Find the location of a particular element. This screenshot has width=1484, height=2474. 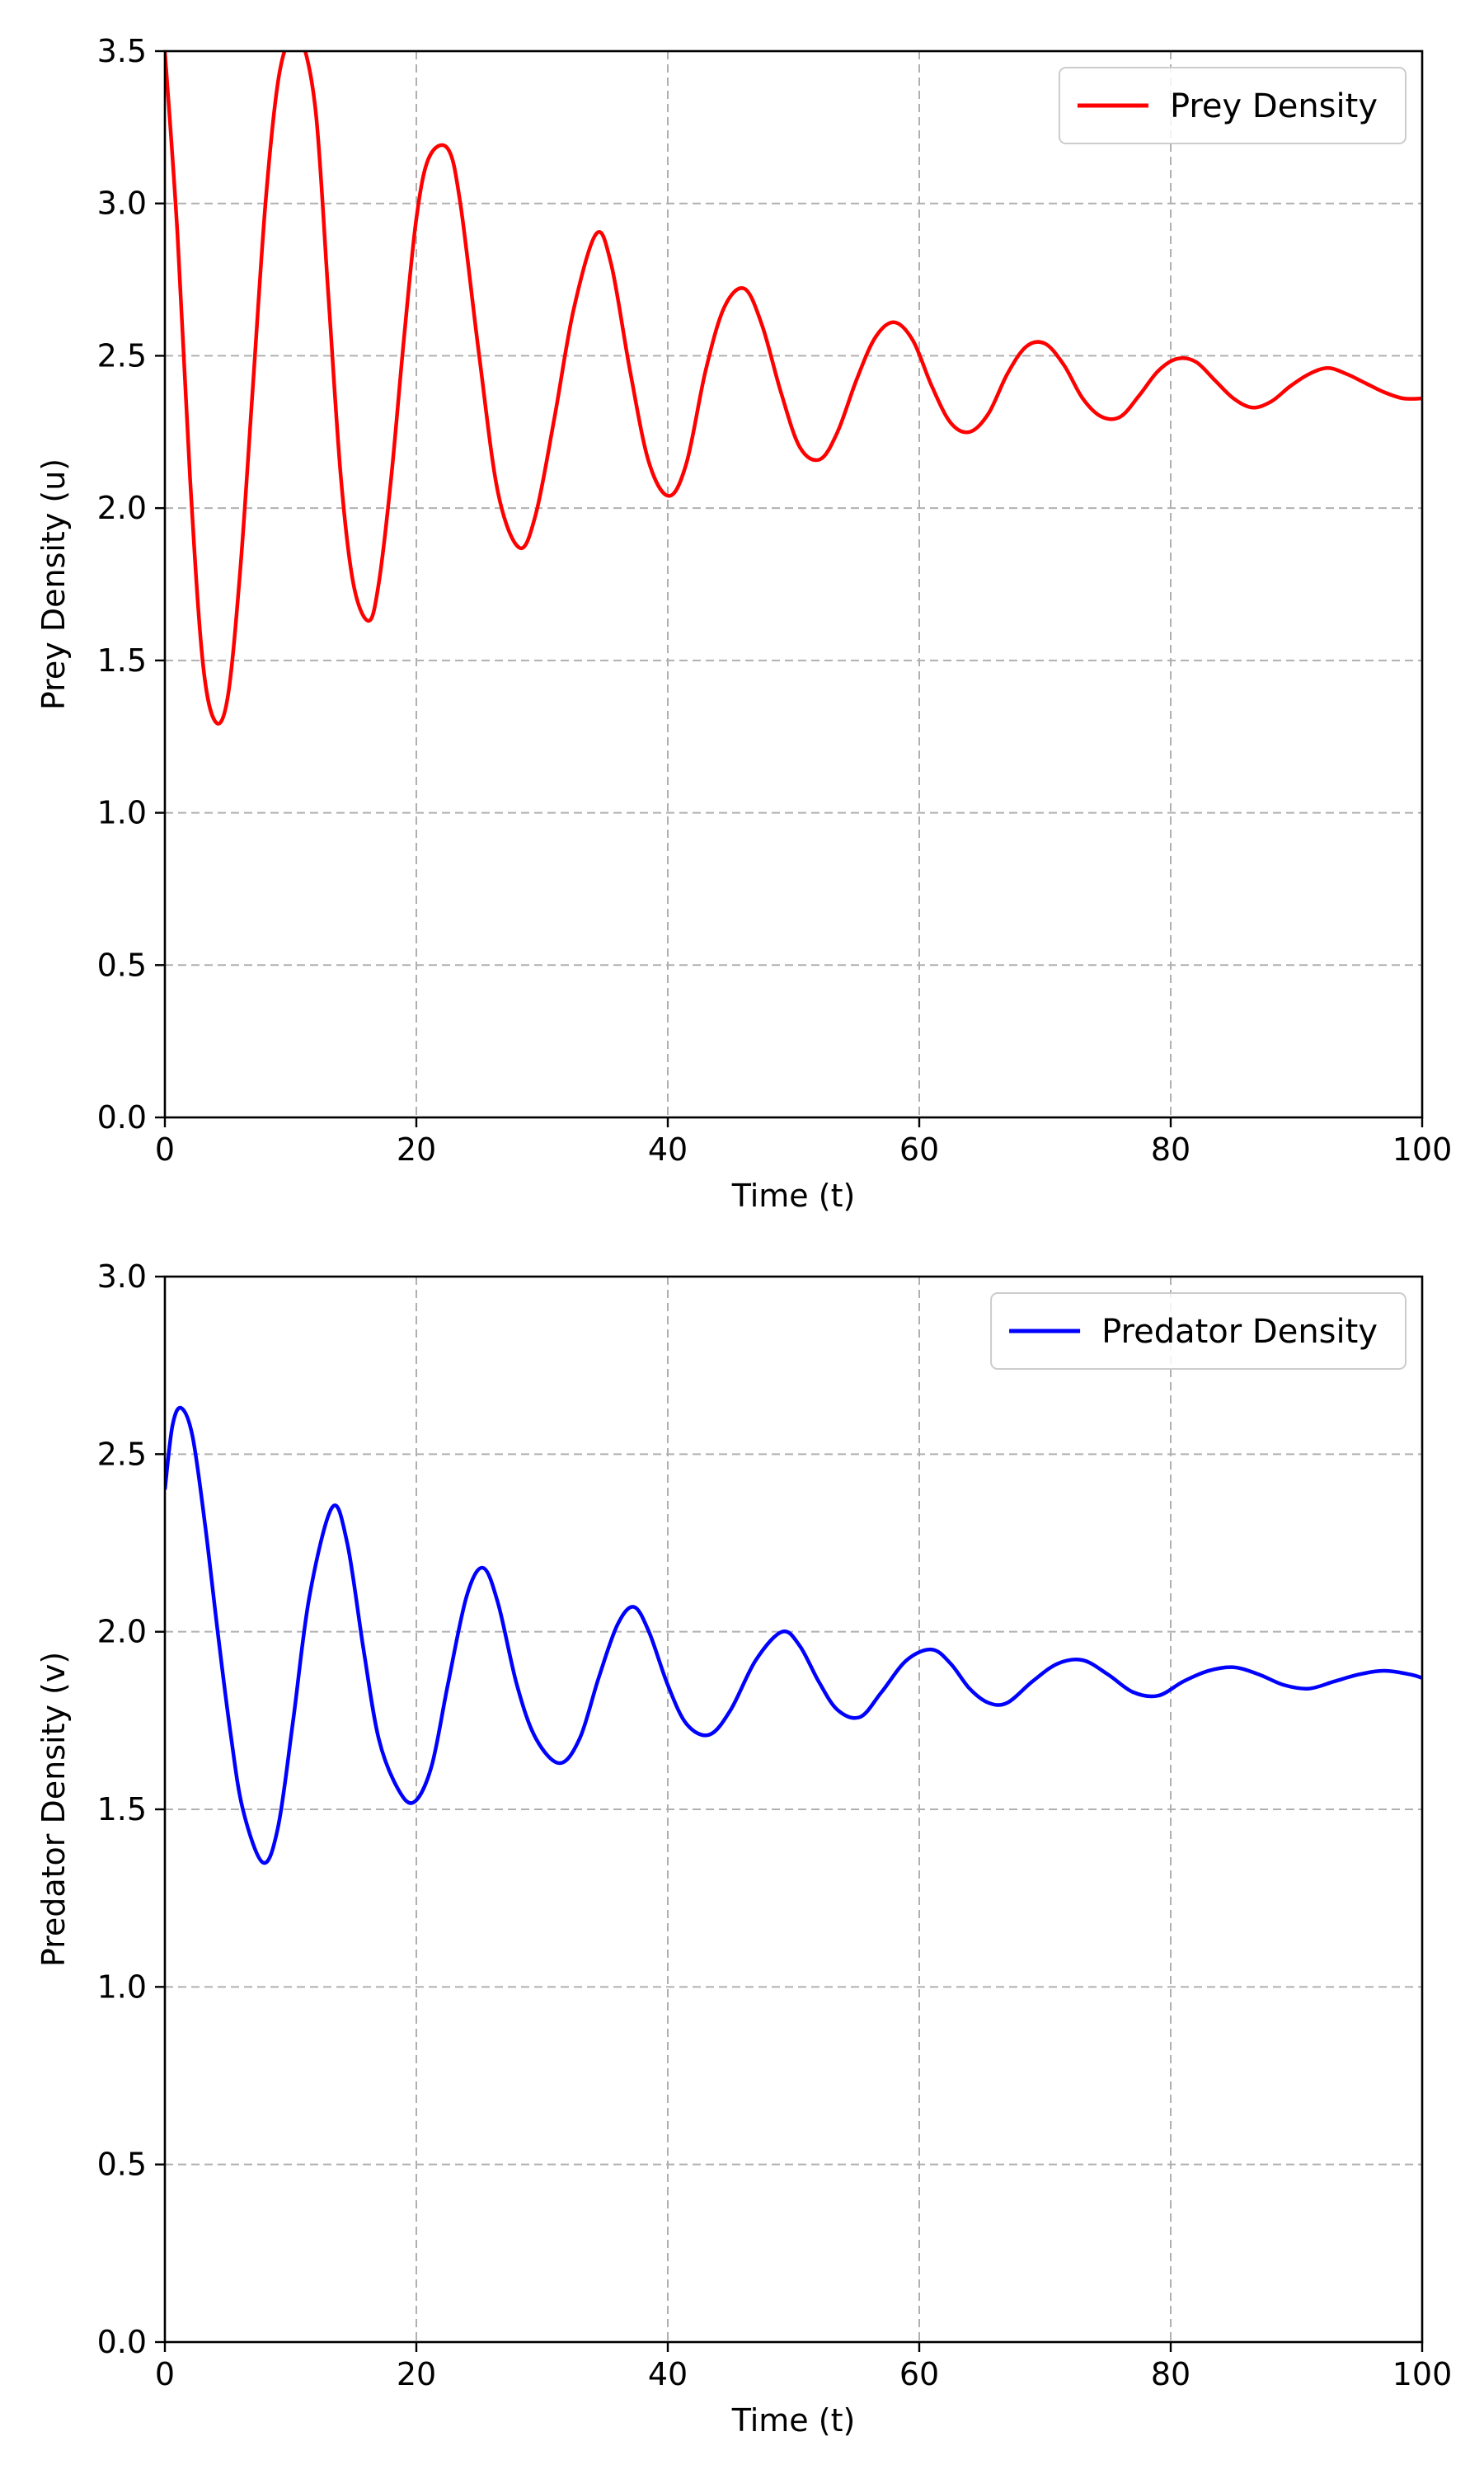

prey-y-tick-label: 3.5 is located at coordinates (122, 51).